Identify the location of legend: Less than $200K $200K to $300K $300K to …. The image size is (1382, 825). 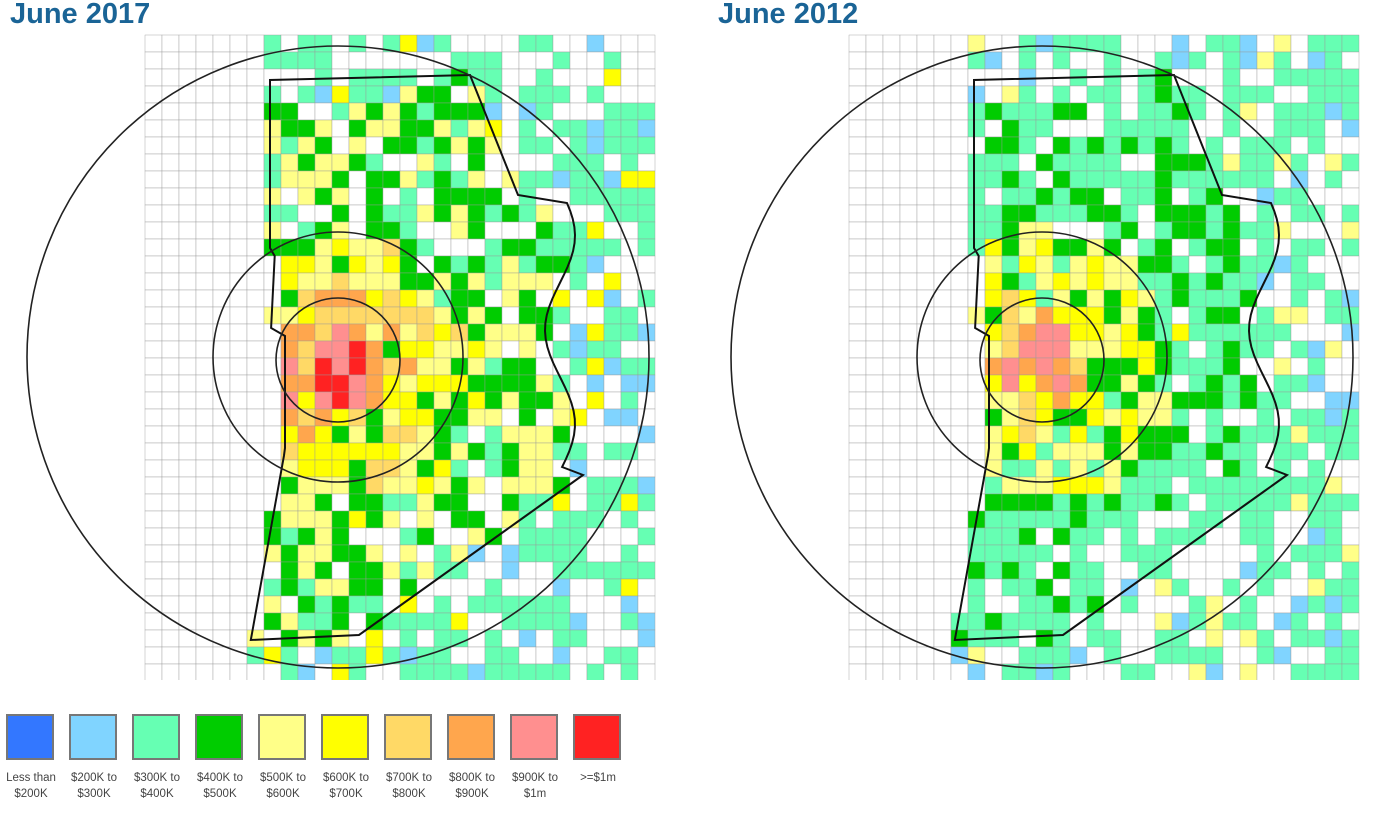
(321, 758).